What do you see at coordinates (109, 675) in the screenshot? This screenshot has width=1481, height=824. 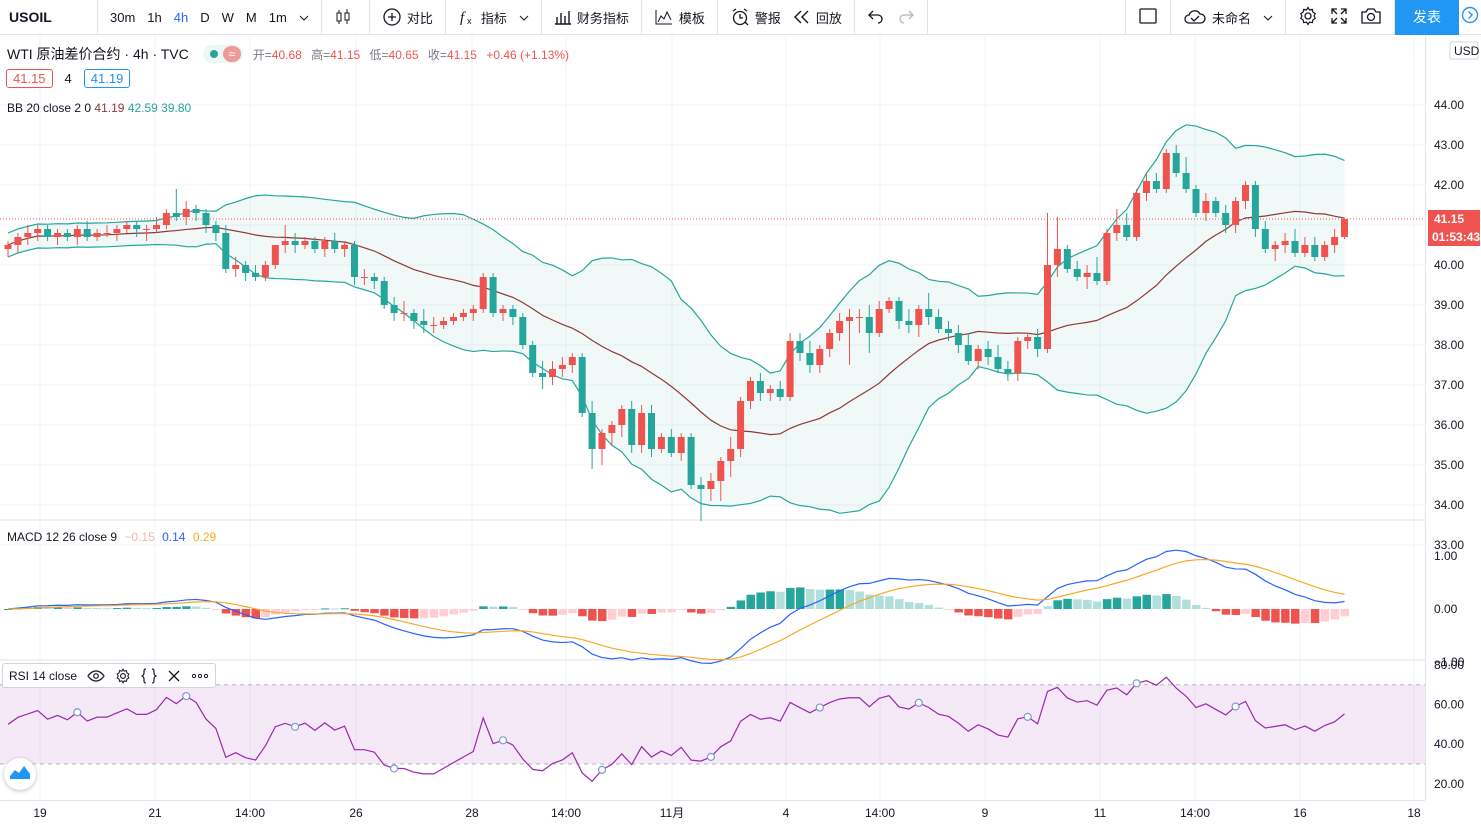 I see `rsi-legend: RSI 14 close` at bounding box center [109, 675].